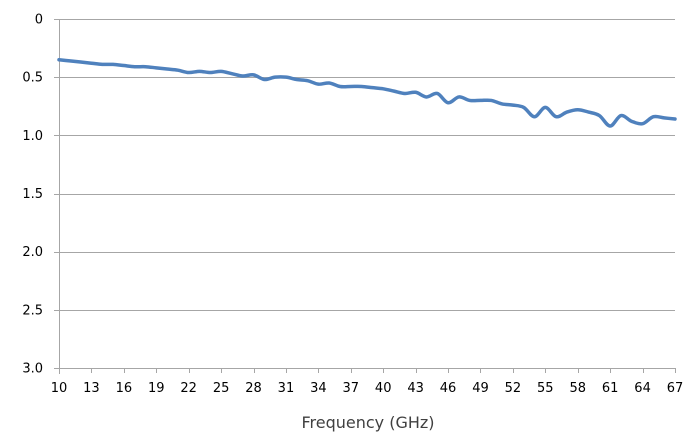  What do you see at coordinates (480, 388) in the screenshot?
I see `x-tick-label: 49` at bounding box center [480, 388].